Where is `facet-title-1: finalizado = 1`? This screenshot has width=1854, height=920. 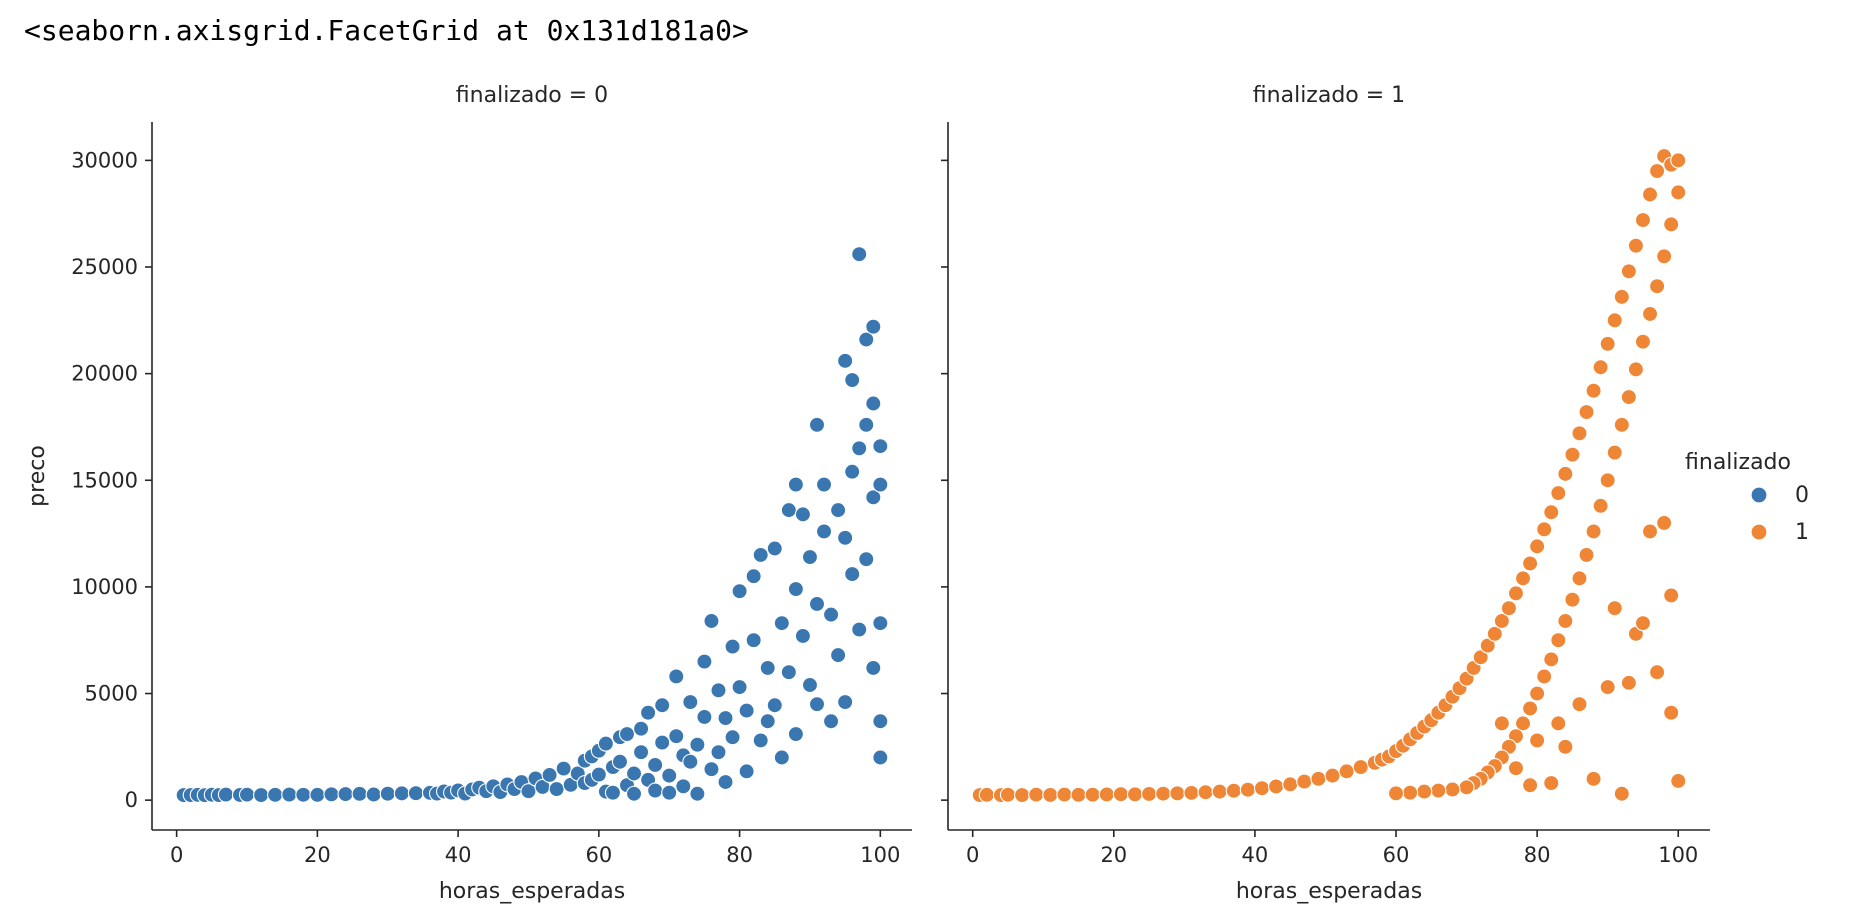 facet-title-1: finalizado = 1 is located at coordinates (1329, 95).